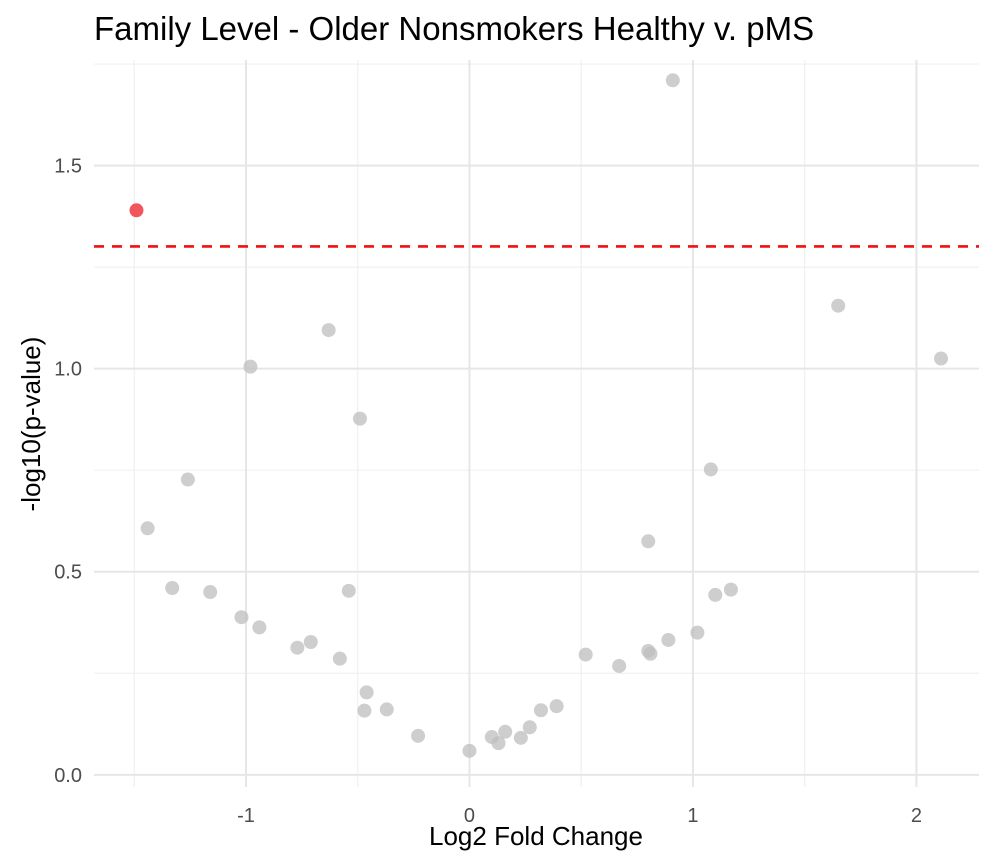  Describe the element at coordinates (692, 816) in the screenshot. I see `x-tick-label: 1` at that location.